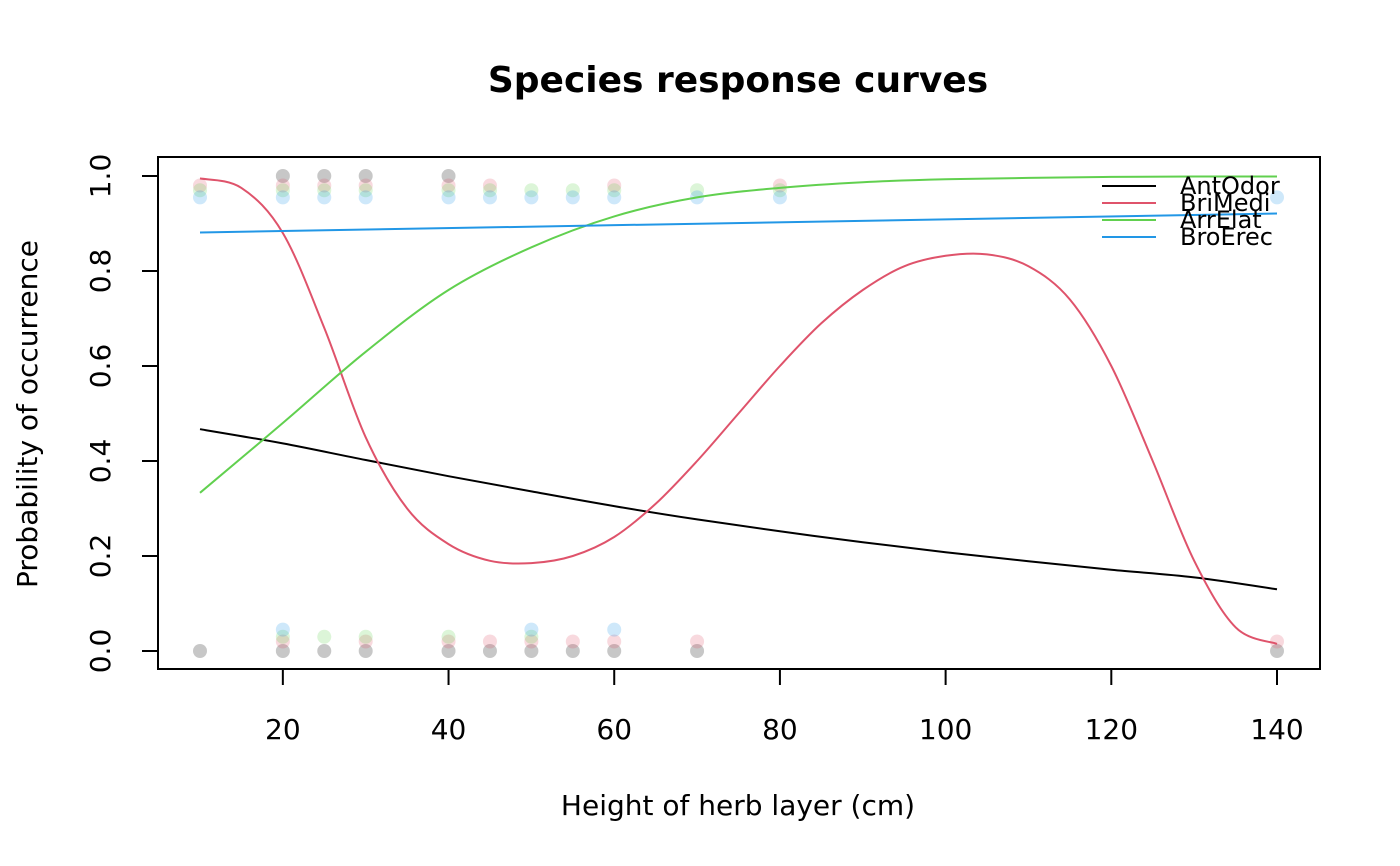  I want to click on y-tick-label-0.0: 0.0, so click(100, 651).